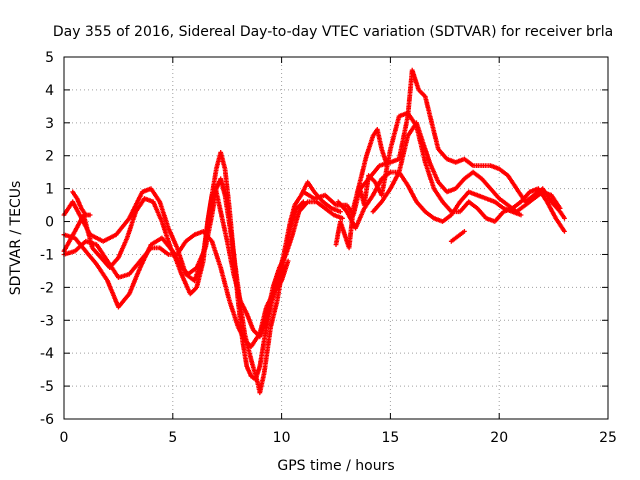 The height and width of the screenshot is (480, 640). I want to click on x-tick-label: 10, so click(282, 438).